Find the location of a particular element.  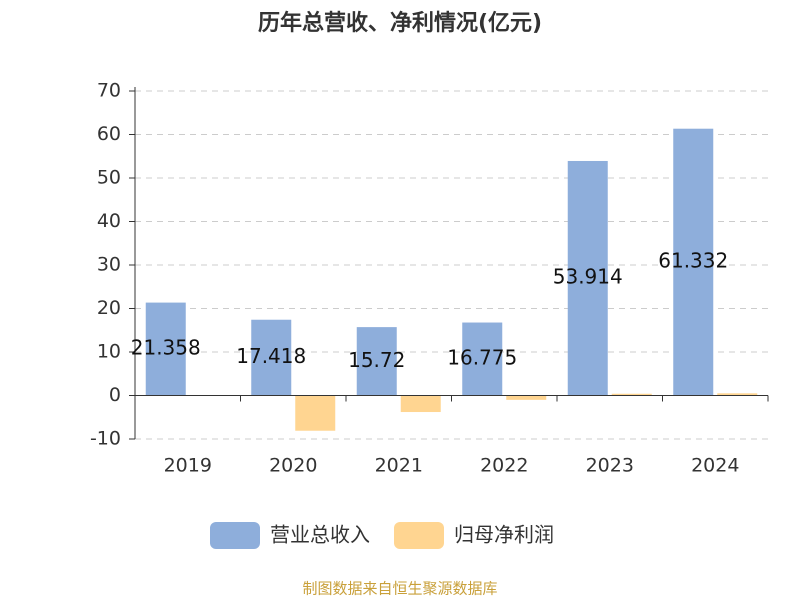

x-tick-label: 2020 is located at coordinates (293, 466).